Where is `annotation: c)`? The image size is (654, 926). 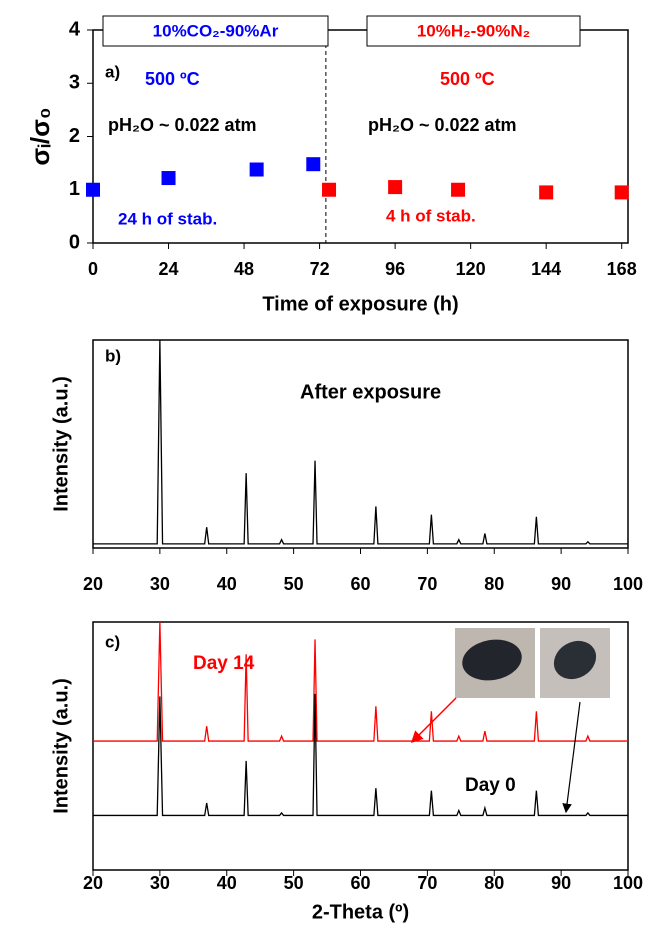
annotation: c) is located at coordinates (112, 641).